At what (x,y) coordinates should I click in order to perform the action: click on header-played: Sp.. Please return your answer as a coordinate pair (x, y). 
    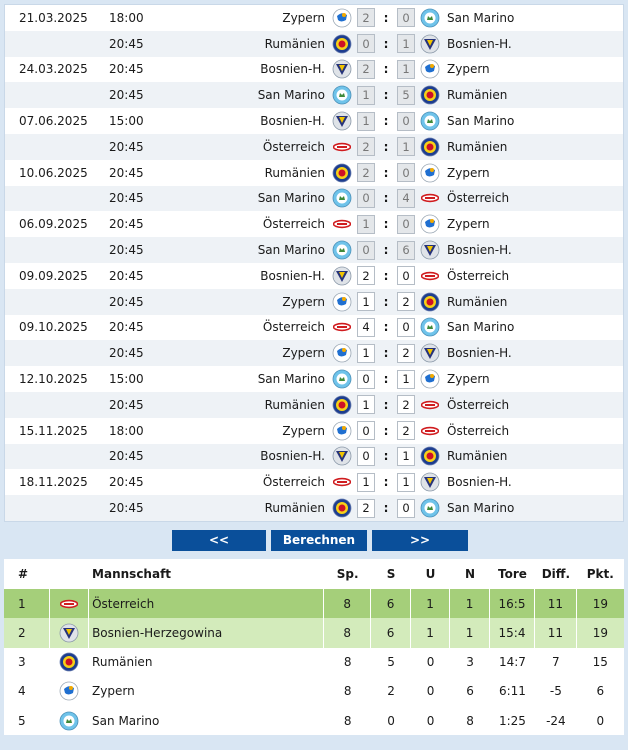
    Looking at the image, I should click on (347, 573).